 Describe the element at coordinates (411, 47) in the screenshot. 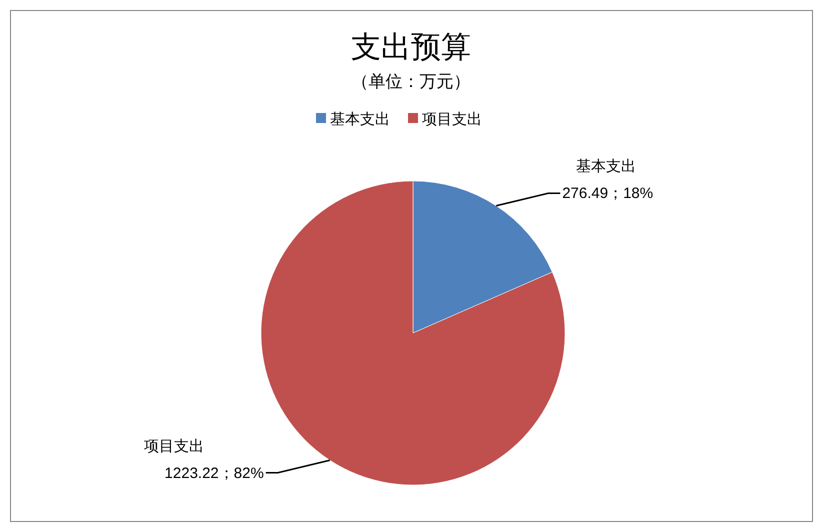

I see `title: 支出预算` at that location.